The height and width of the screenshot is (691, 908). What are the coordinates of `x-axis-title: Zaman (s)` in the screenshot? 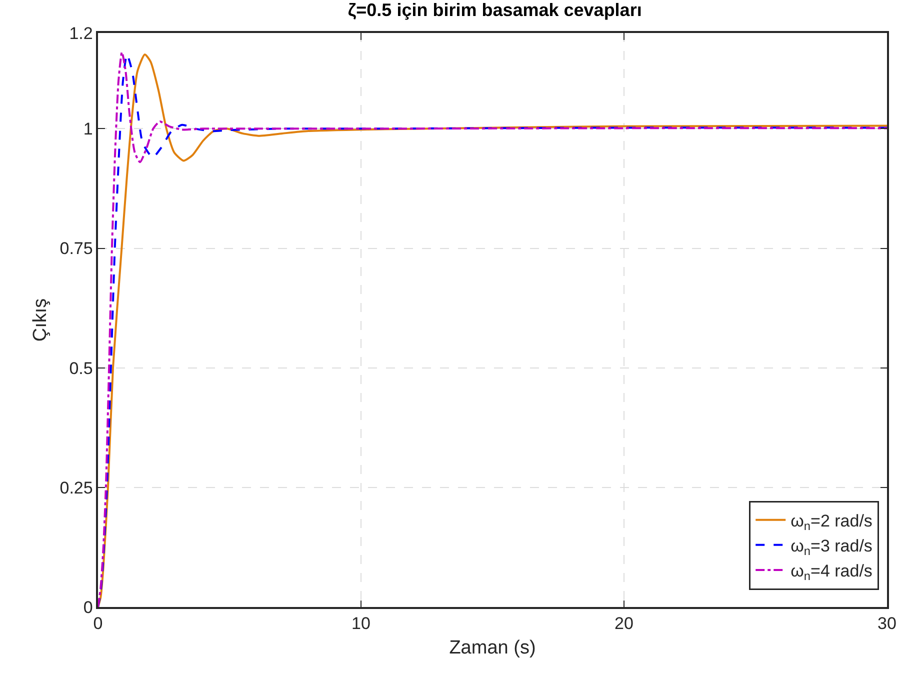 It's located at (492, 647).